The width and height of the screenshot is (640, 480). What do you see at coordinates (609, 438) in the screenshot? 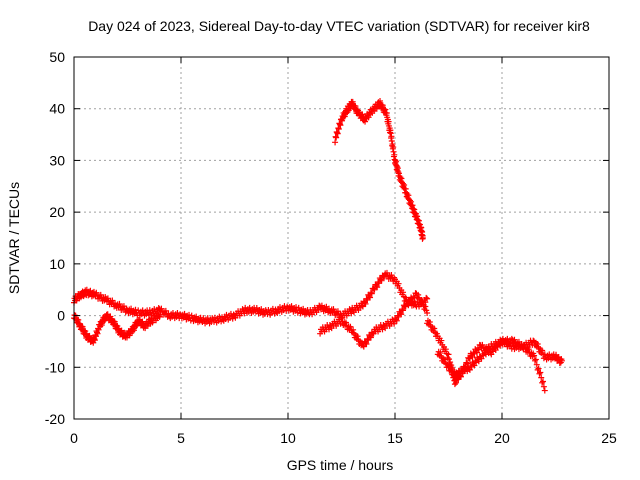
I see `x-tick-label: 25` at bounding box center [609, 438].